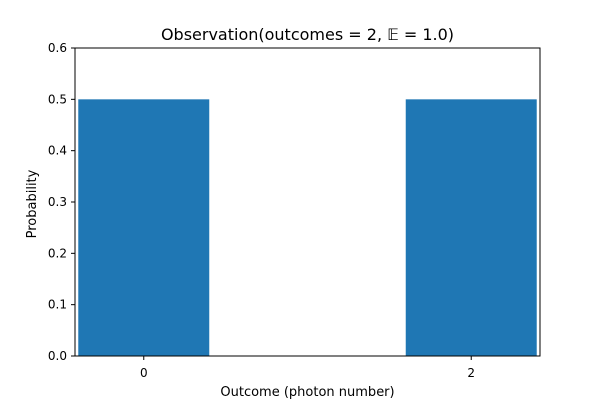  Describe the element at coordinates (57, 48) in the screenshot. I see `y-tick-label: 0.6` at that location.